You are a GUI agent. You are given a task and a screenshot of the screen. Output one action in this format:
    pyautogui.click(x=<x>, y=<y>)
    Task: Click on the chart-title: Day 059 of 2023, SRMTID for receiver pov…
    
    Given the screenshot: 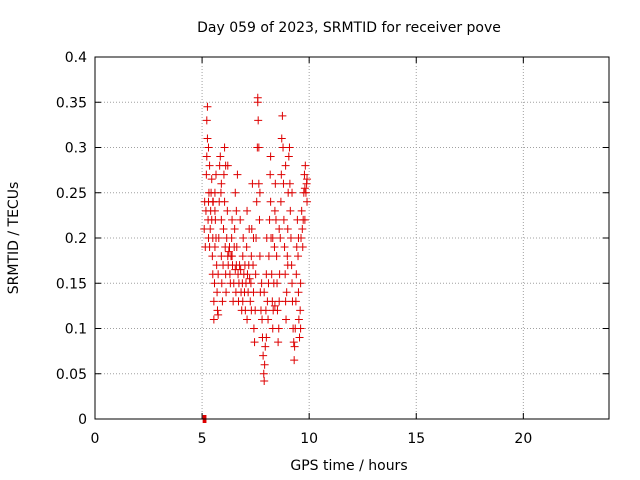 What is the action you would take?
    pyautogui.click(x=349, y=28)
    